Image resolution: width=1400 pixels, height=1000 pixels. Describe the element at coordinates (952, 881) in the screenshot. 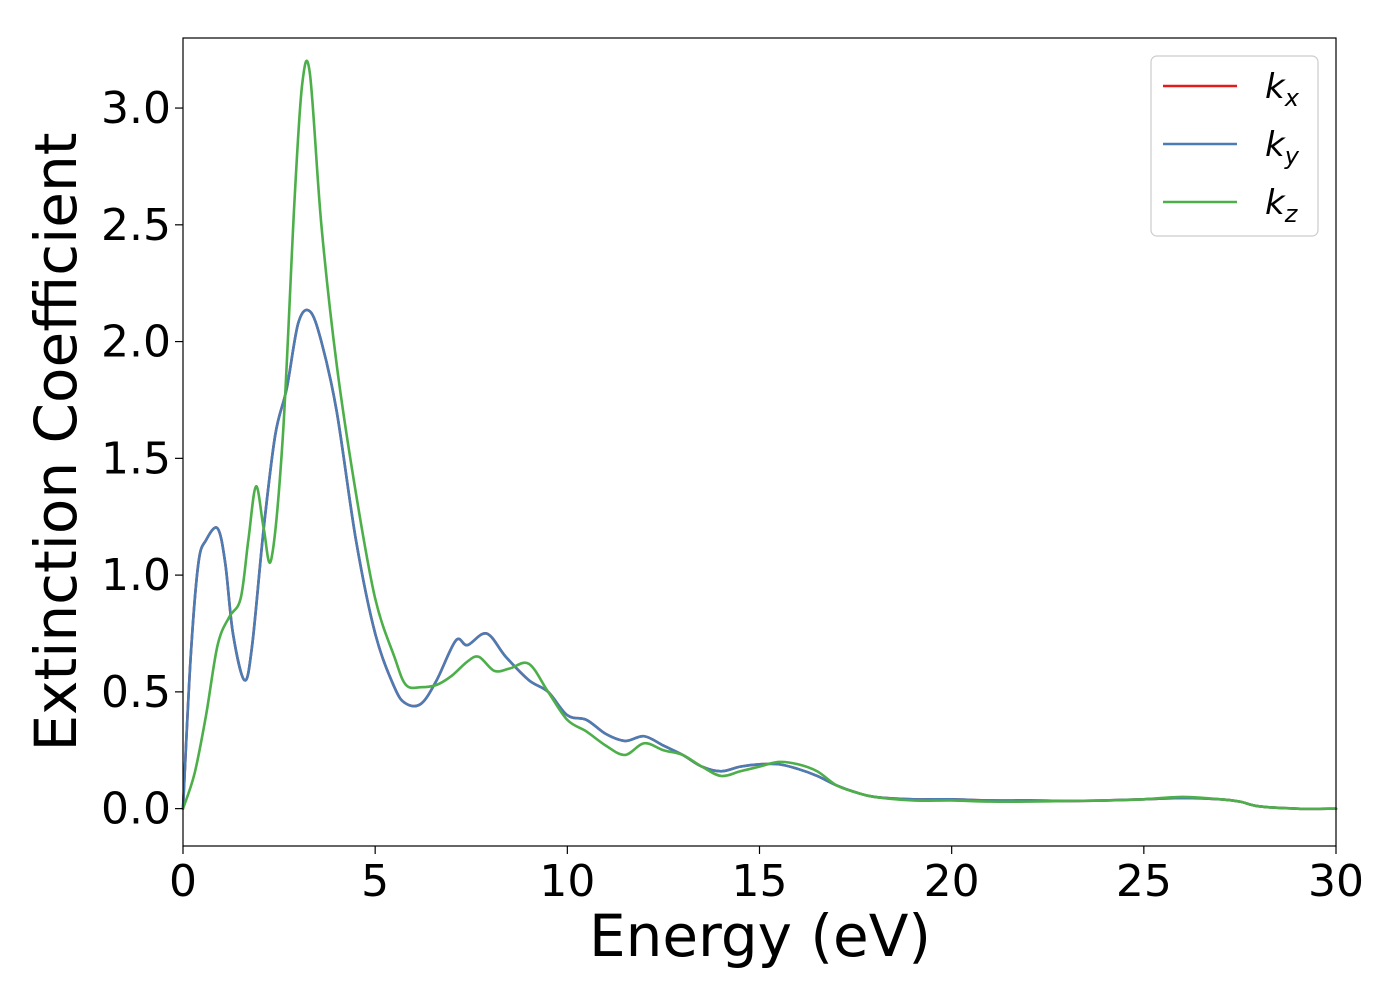

I see `x-tick-label: 20` at that location.